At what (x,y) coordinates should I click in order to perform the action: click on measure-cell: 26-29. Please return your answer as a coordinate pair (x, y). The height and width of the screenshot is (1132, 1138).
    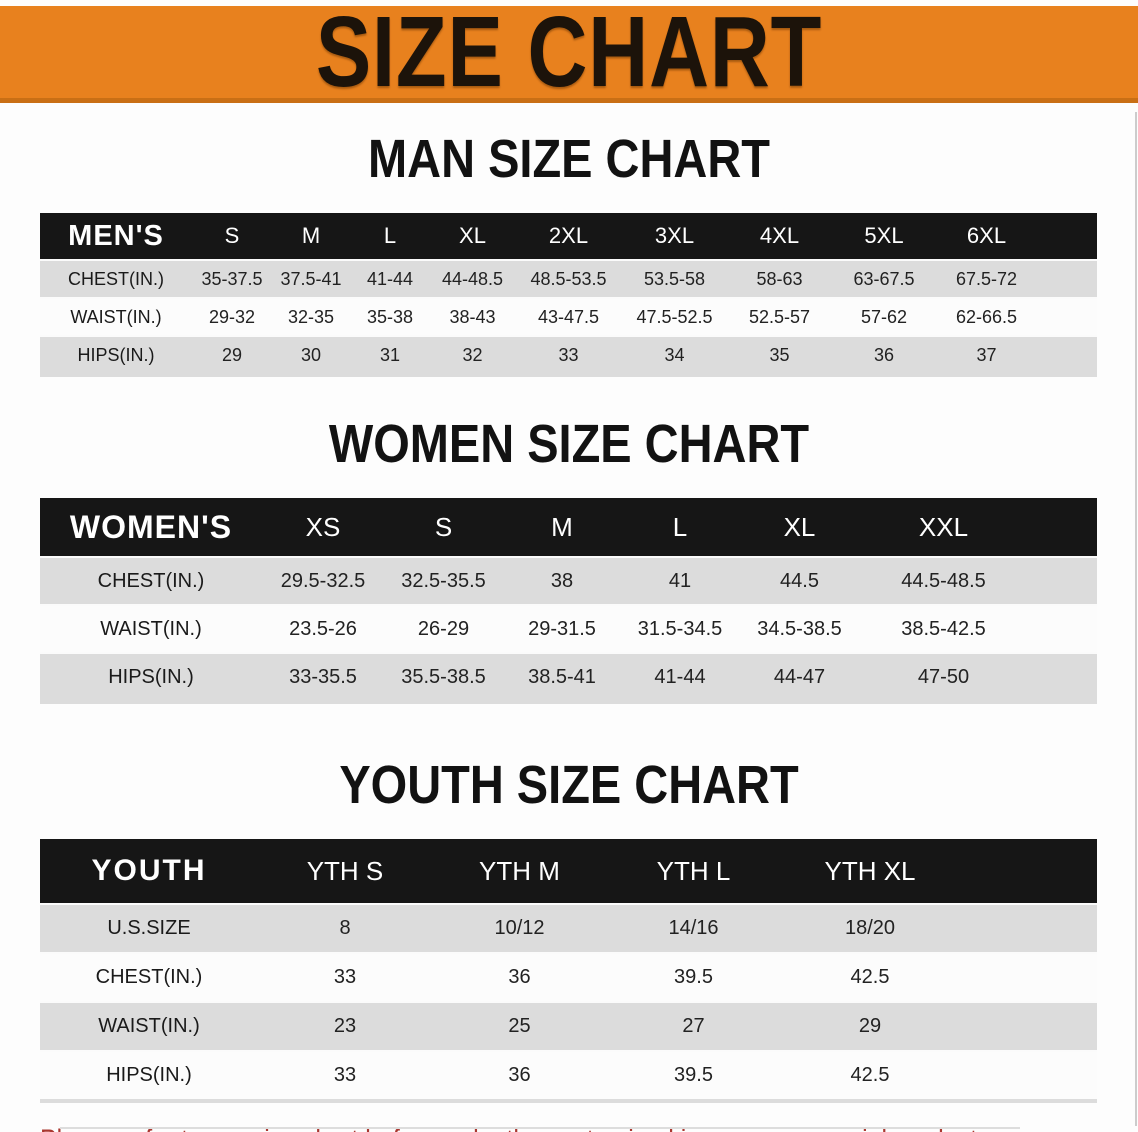
    Looking at the image, I should click on (443, 629).